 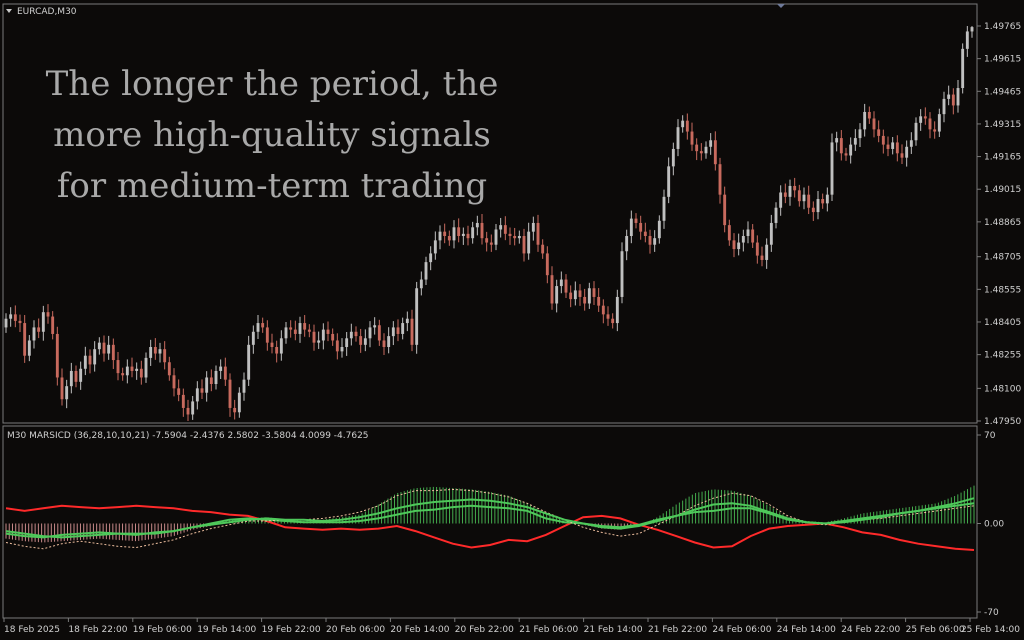 What do you see at coordinates (226, 630) in the screenshot?
I see `time-tick-label: 19 Feb 14:00` at bounding box center [226, 630].